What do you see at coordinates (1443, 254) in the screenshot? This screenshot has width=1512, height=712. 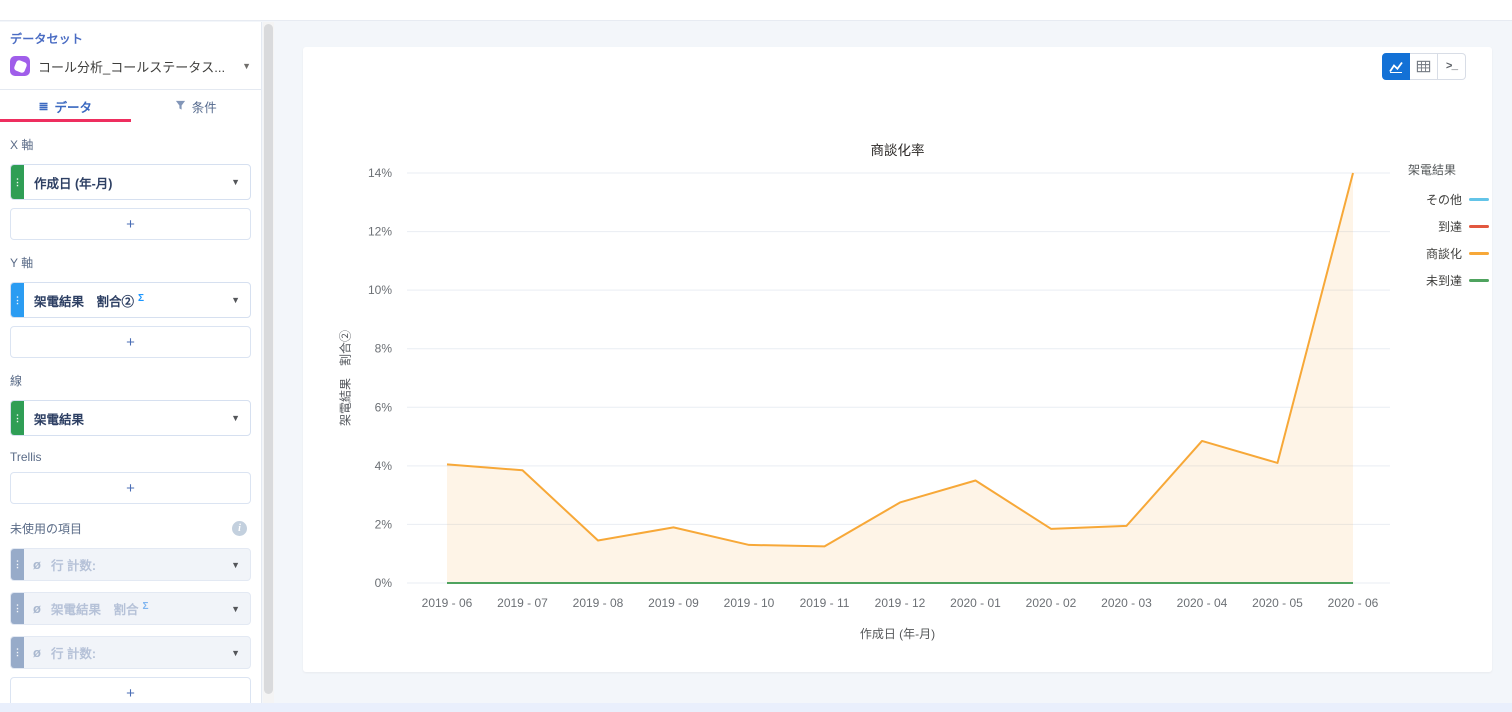 I see `legend-entry-label: 商談化` at bounding box center [1443, 254].